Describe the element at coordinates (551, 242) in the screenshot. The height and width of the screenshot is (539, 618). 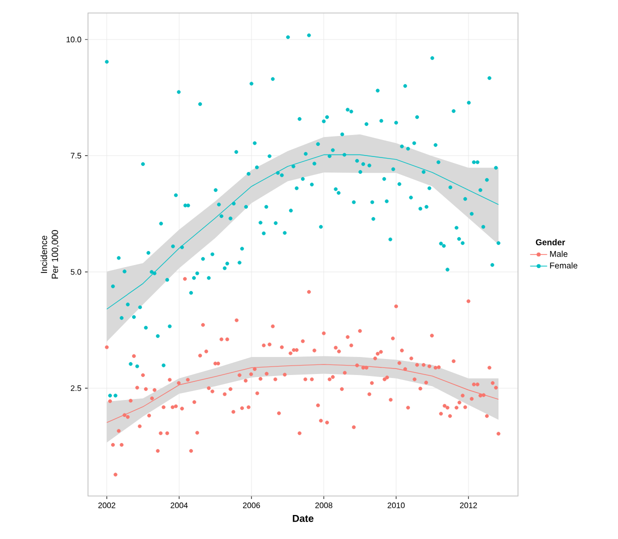
I see `legend-title: Gender` at that location.